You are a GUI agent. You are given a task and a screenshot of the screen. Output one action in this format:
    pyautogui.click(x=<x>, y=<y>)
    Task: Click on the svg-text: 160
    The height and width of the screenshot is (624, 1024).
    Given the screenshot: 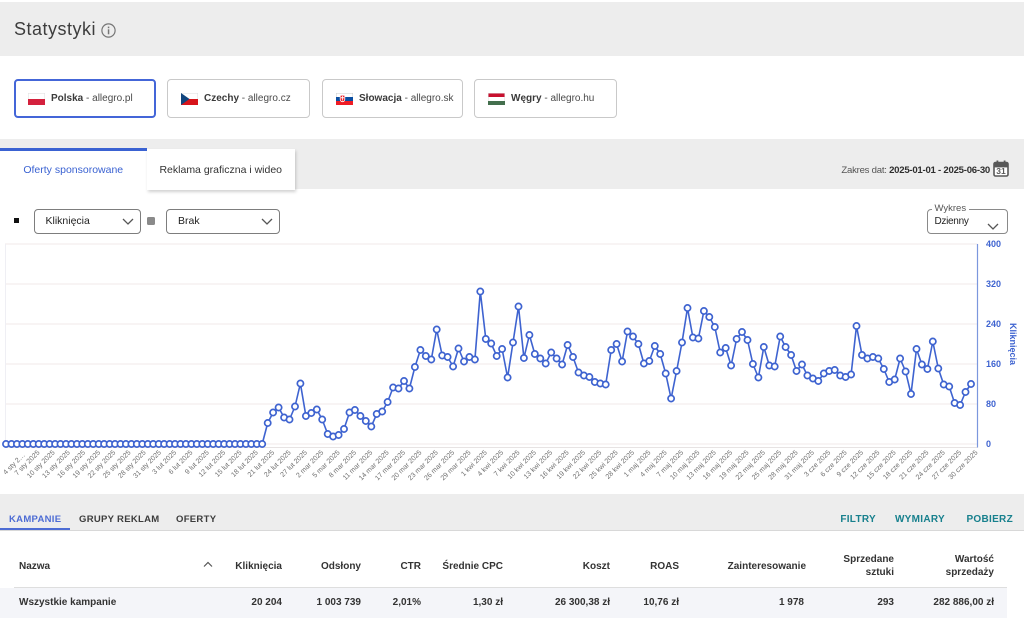 What is the action you would take?
    pyautogui.click(x=993, y=364)
    